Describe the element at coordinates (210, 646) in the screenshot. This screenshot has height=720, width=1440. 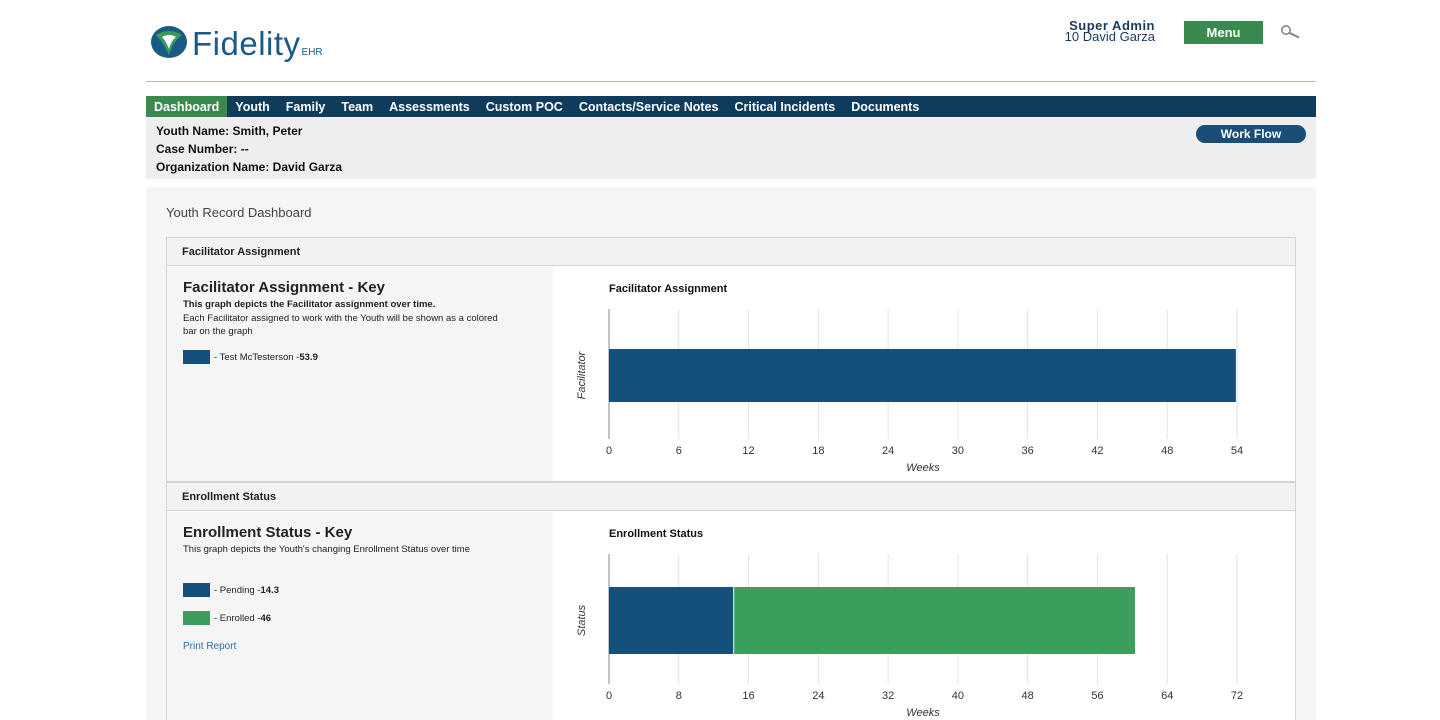
I see `print-report-link: Print Report` at that location.